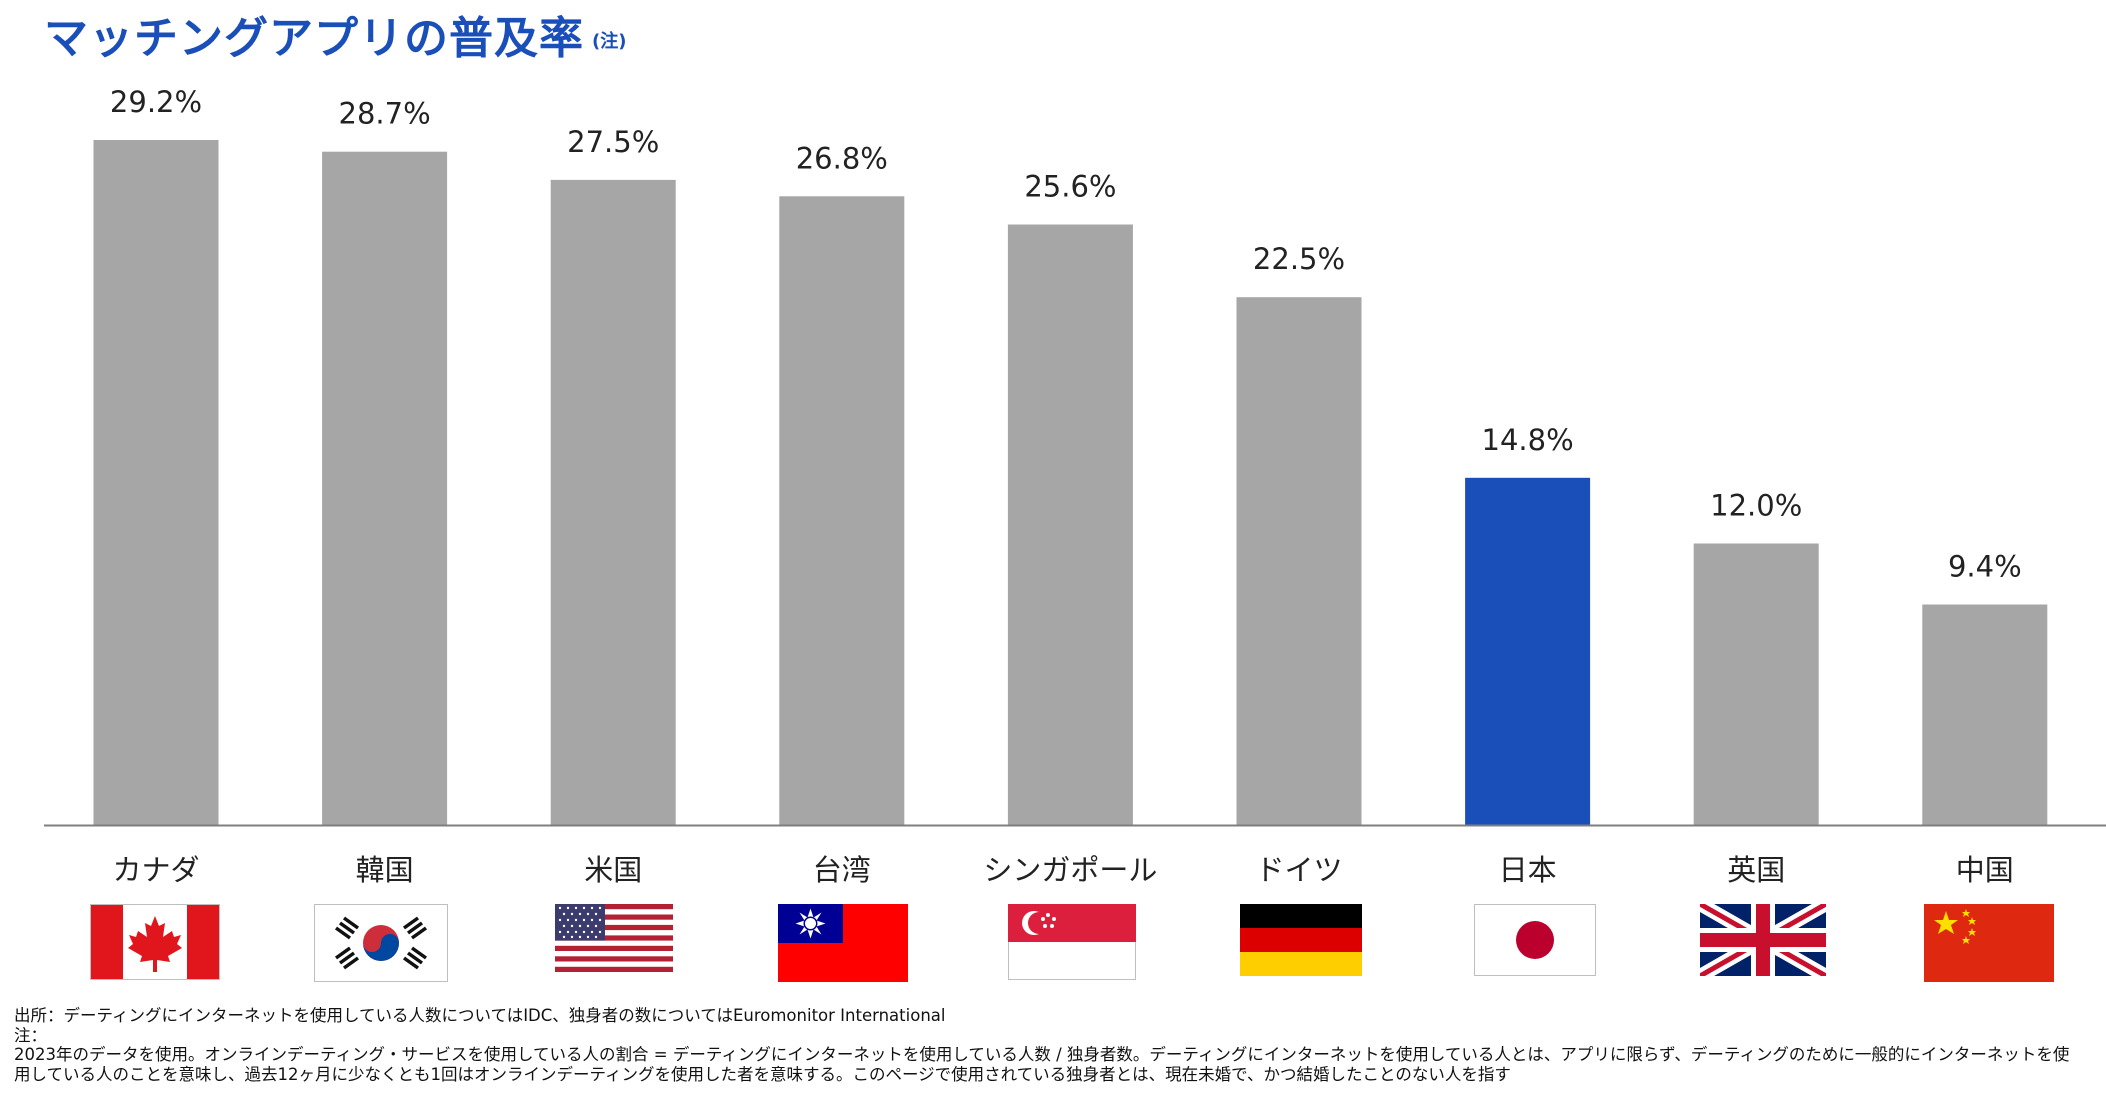 The height and width of the screenshot is (1095, 2106). I want to click on category-label: ドイツ, so click(1298, 870).